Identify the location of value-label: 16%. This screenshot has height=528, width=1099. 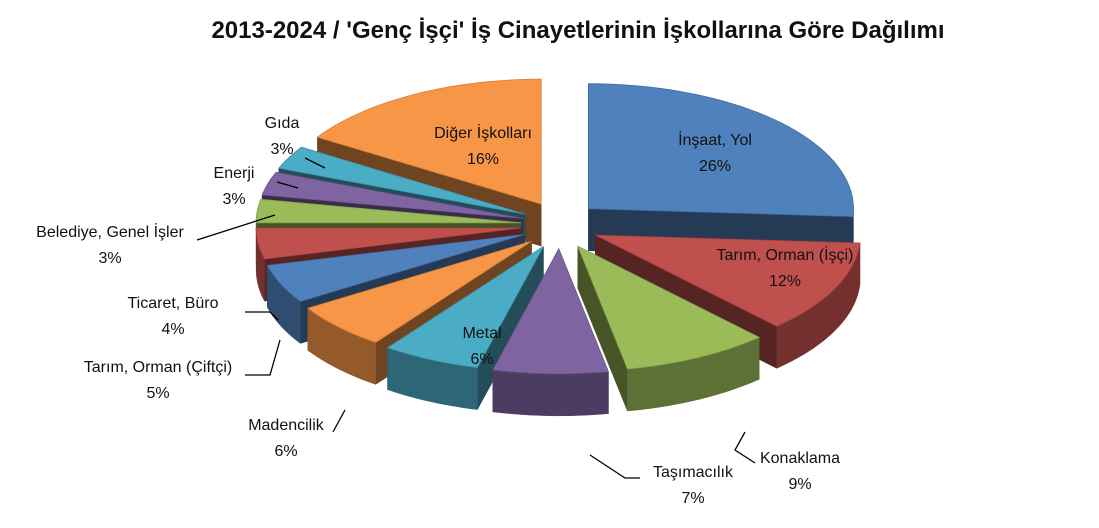
(483, 159).